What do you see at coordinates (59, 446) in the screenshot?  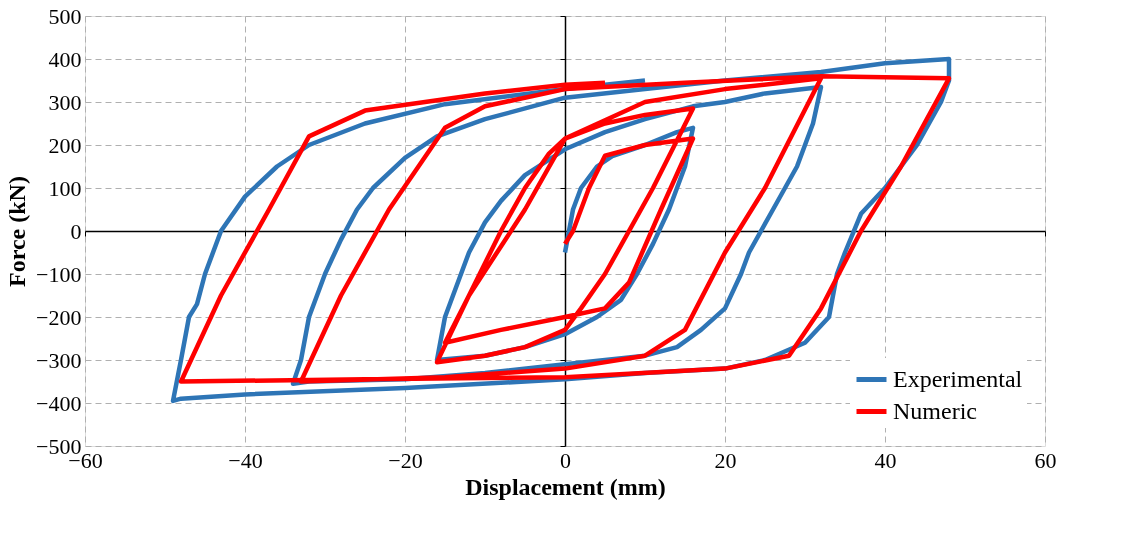 I see `y-tick-label: −500` at bounding box center [59, 446].